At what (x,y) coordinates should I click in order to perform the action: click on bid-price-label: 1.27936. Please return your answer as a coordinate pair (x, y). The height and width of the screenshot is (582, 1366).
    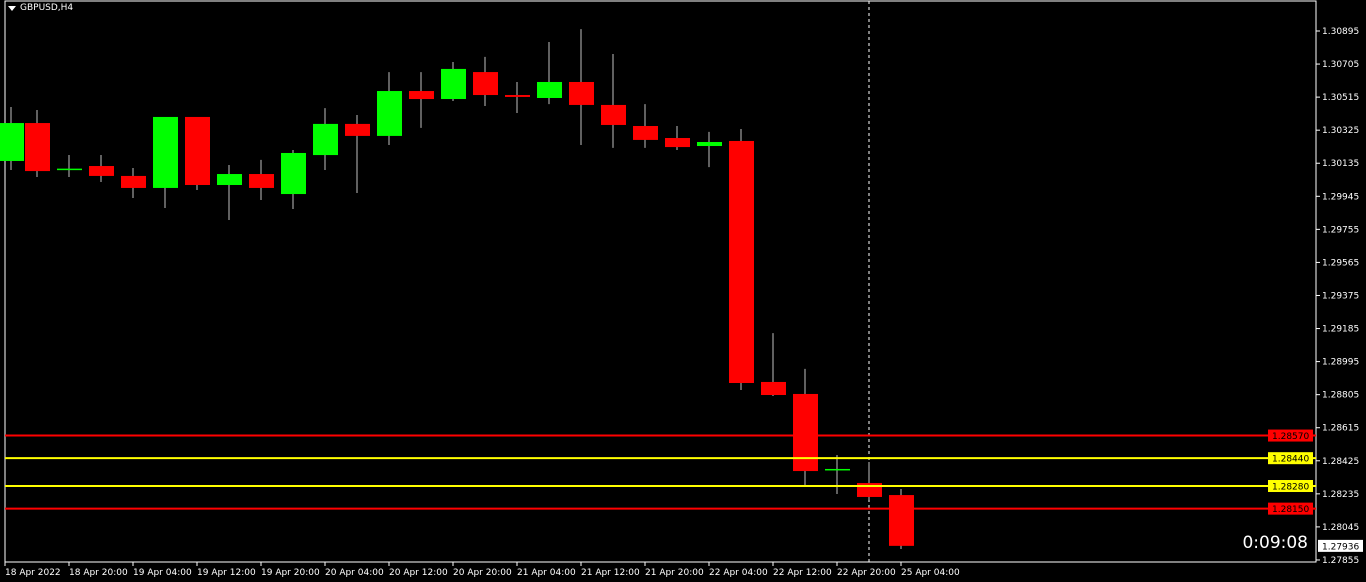
    Looking at the image, I should click on (1340, 547).